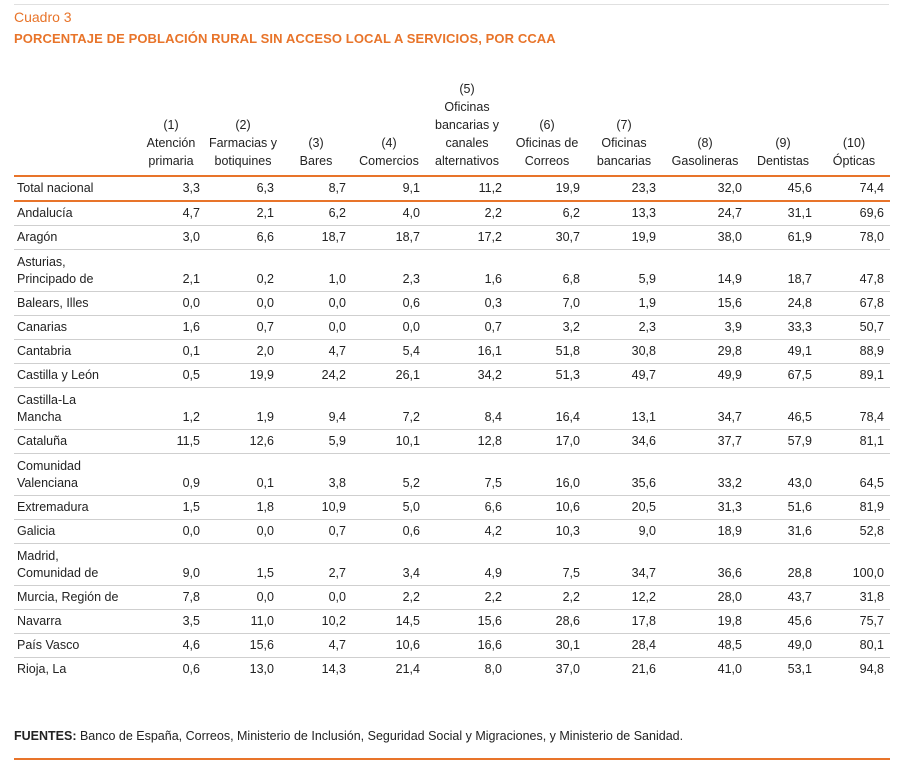 The height and width of the screenshot is (765, 903). Describe the element at coordinates (316, 270) in the screenshot. I see `table-cell: 1,0` at that location.